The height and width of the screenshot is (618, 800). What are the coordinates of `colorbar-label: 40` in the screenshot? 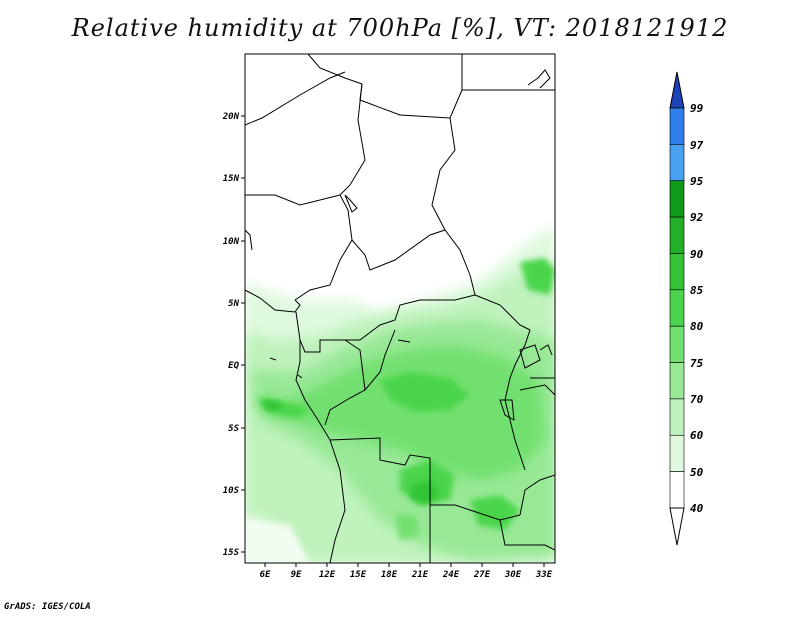 It's located at (697, 508).